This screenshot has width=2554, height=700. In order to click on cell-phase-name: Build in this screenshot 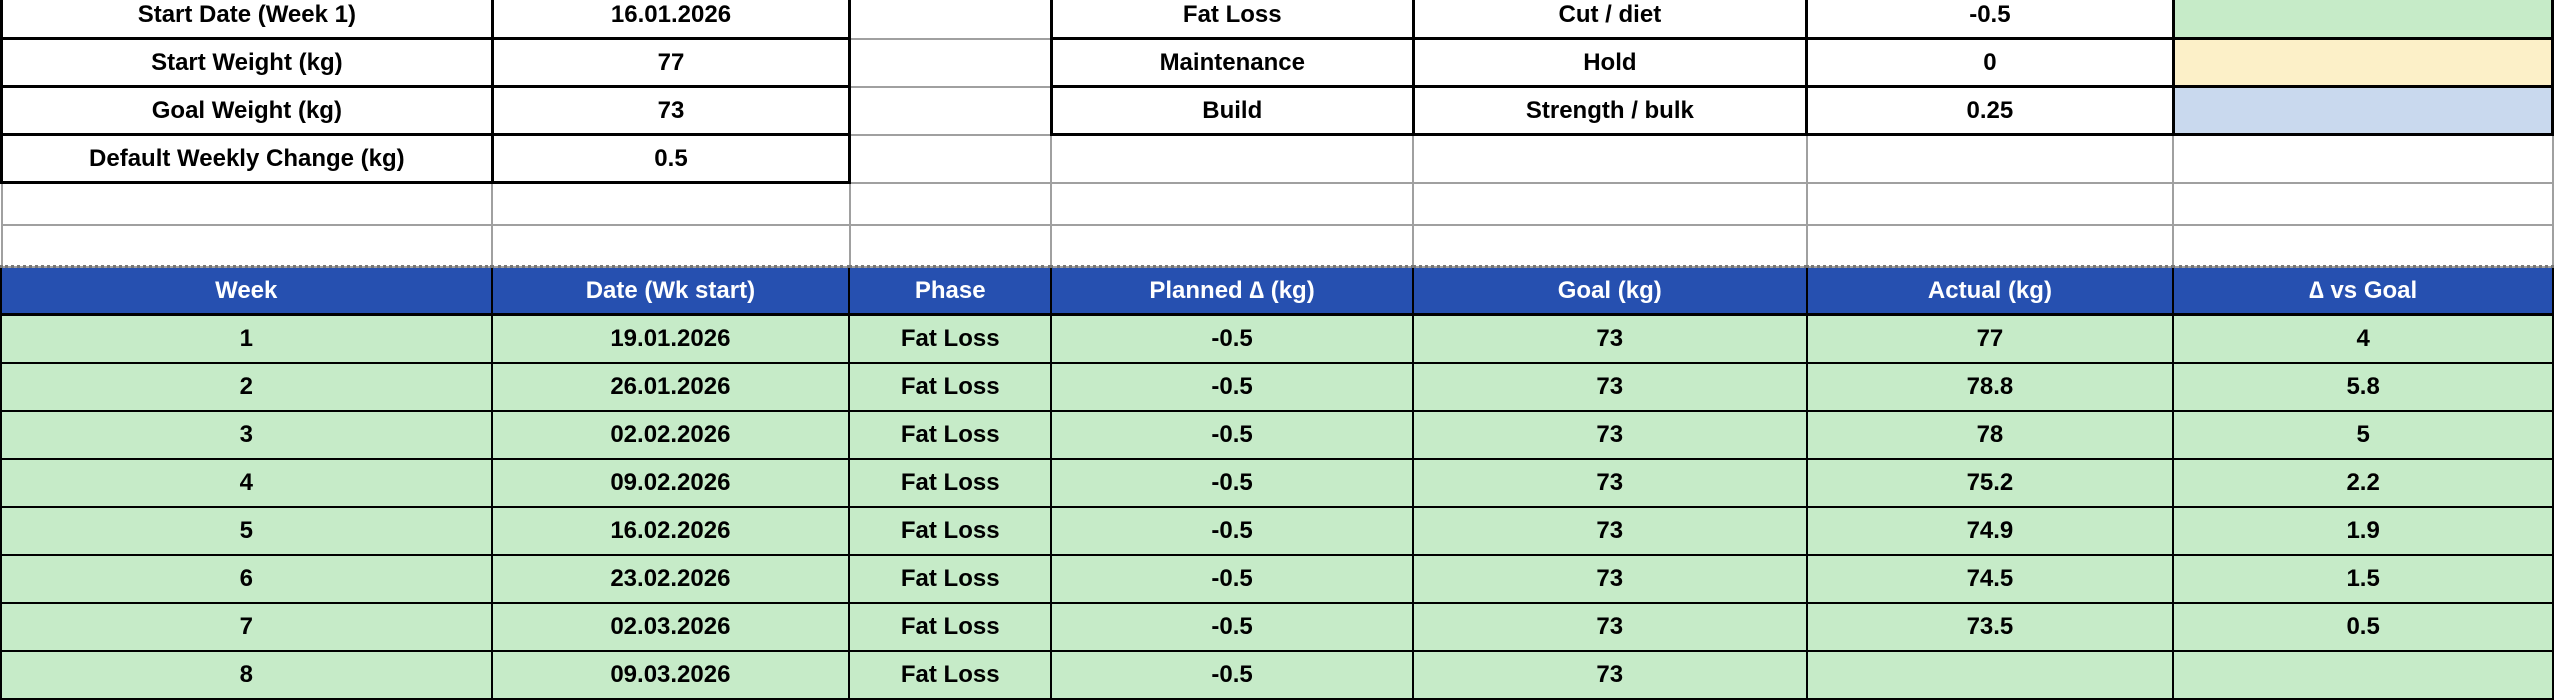, I will do `click(1232, 110)`.